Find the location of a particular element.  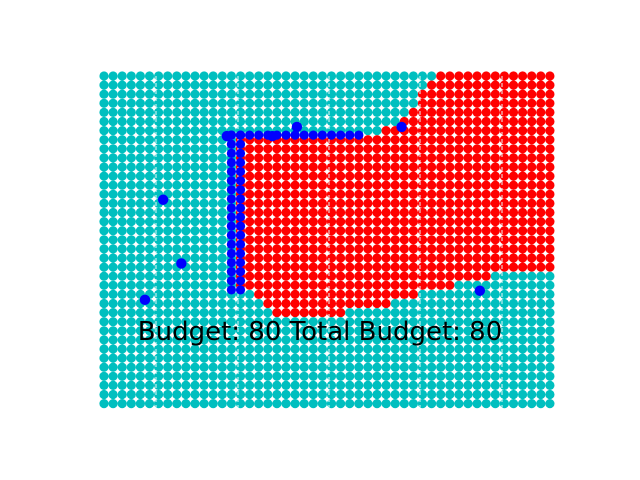

agent is located at coordinates (401, 127).